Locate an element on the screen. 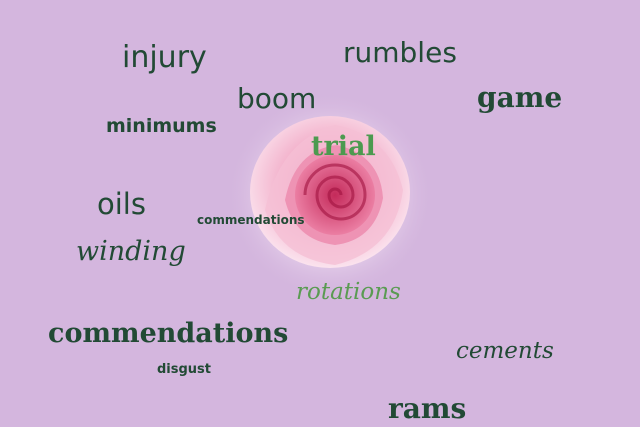 The width and height of the screenshot is (640, 427). word-commendations-big: commendations is located at coordinates (168, 333).